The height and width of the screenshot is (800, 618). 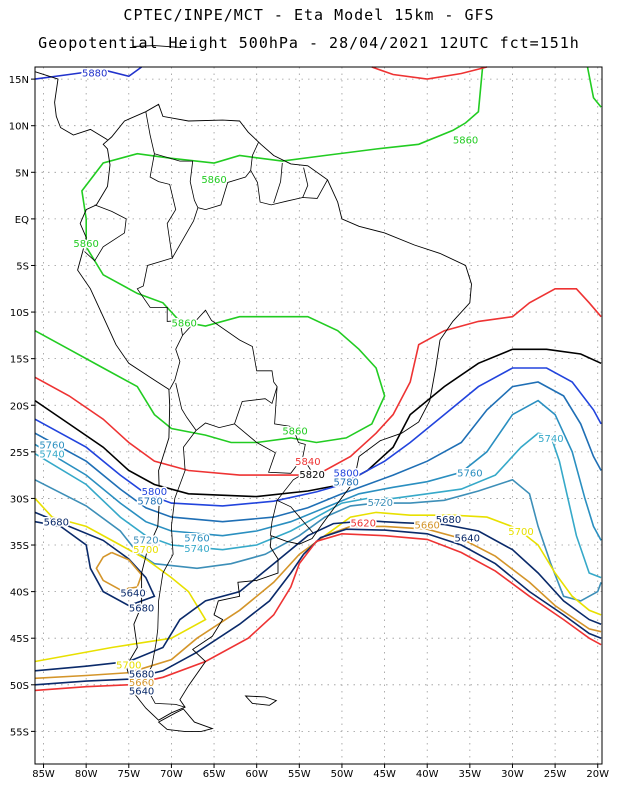 What do you see at coordinates (318, 540) in the screenshot?
I see `contour-5720-line` at bounding box center [318, 540].